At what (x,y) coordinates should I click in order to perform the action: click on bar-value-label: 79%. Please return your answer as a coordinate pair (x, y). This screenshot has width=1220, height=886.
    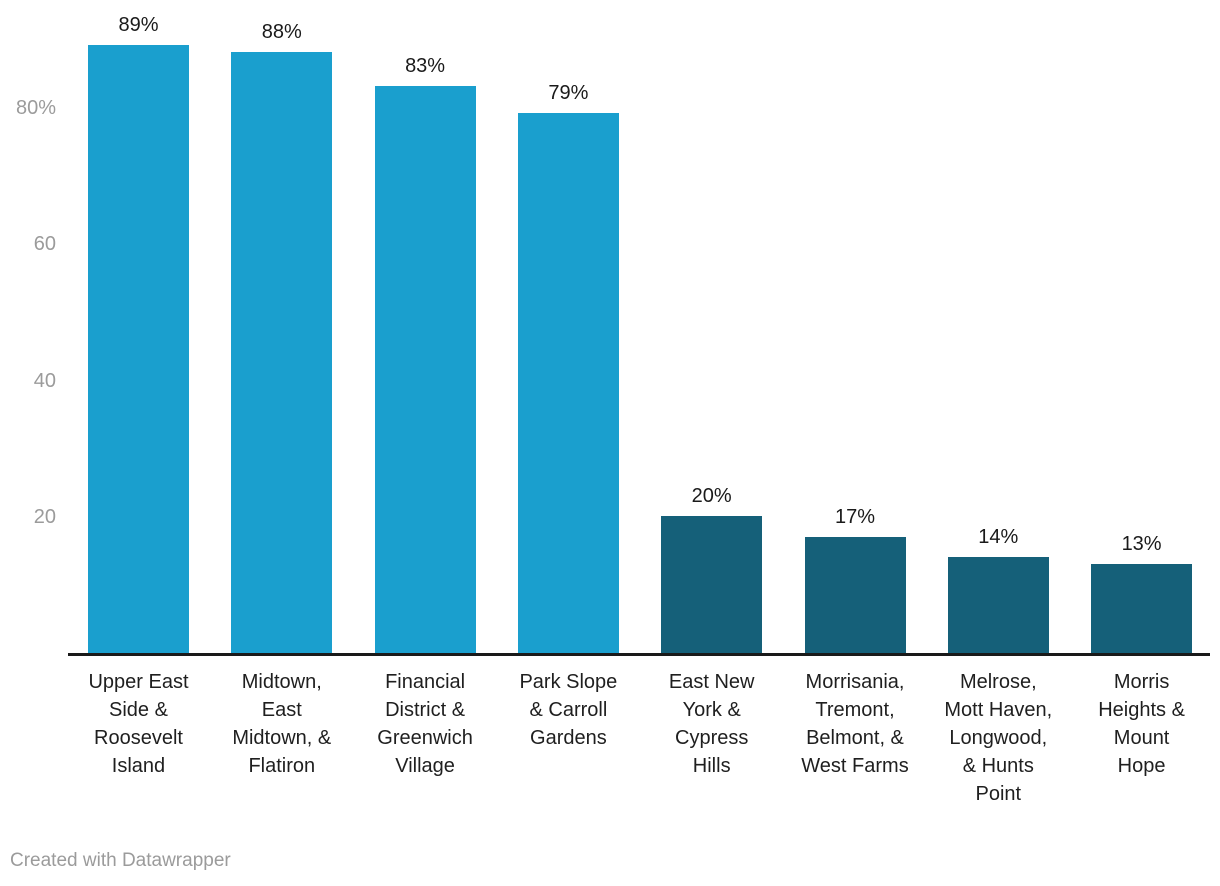
    Looking at the image, I should click on (568, 93).